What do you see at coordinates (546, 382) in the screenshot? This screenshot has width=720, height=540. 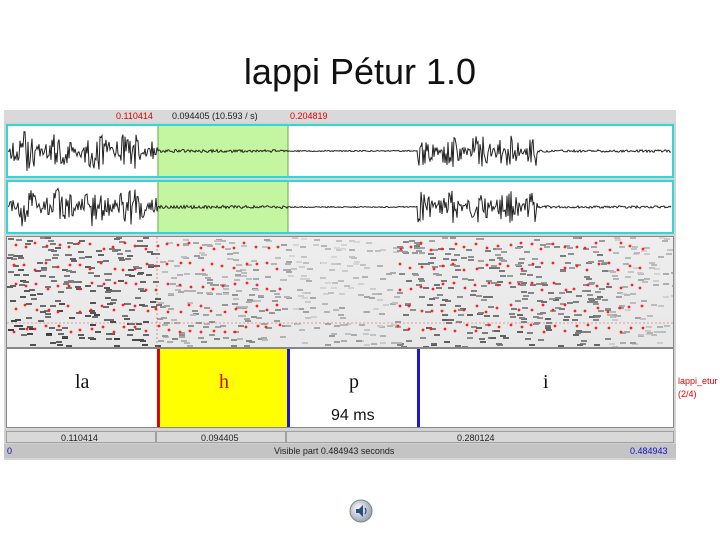 I see `interval-label-i: i` at bounding box center [546, 382].